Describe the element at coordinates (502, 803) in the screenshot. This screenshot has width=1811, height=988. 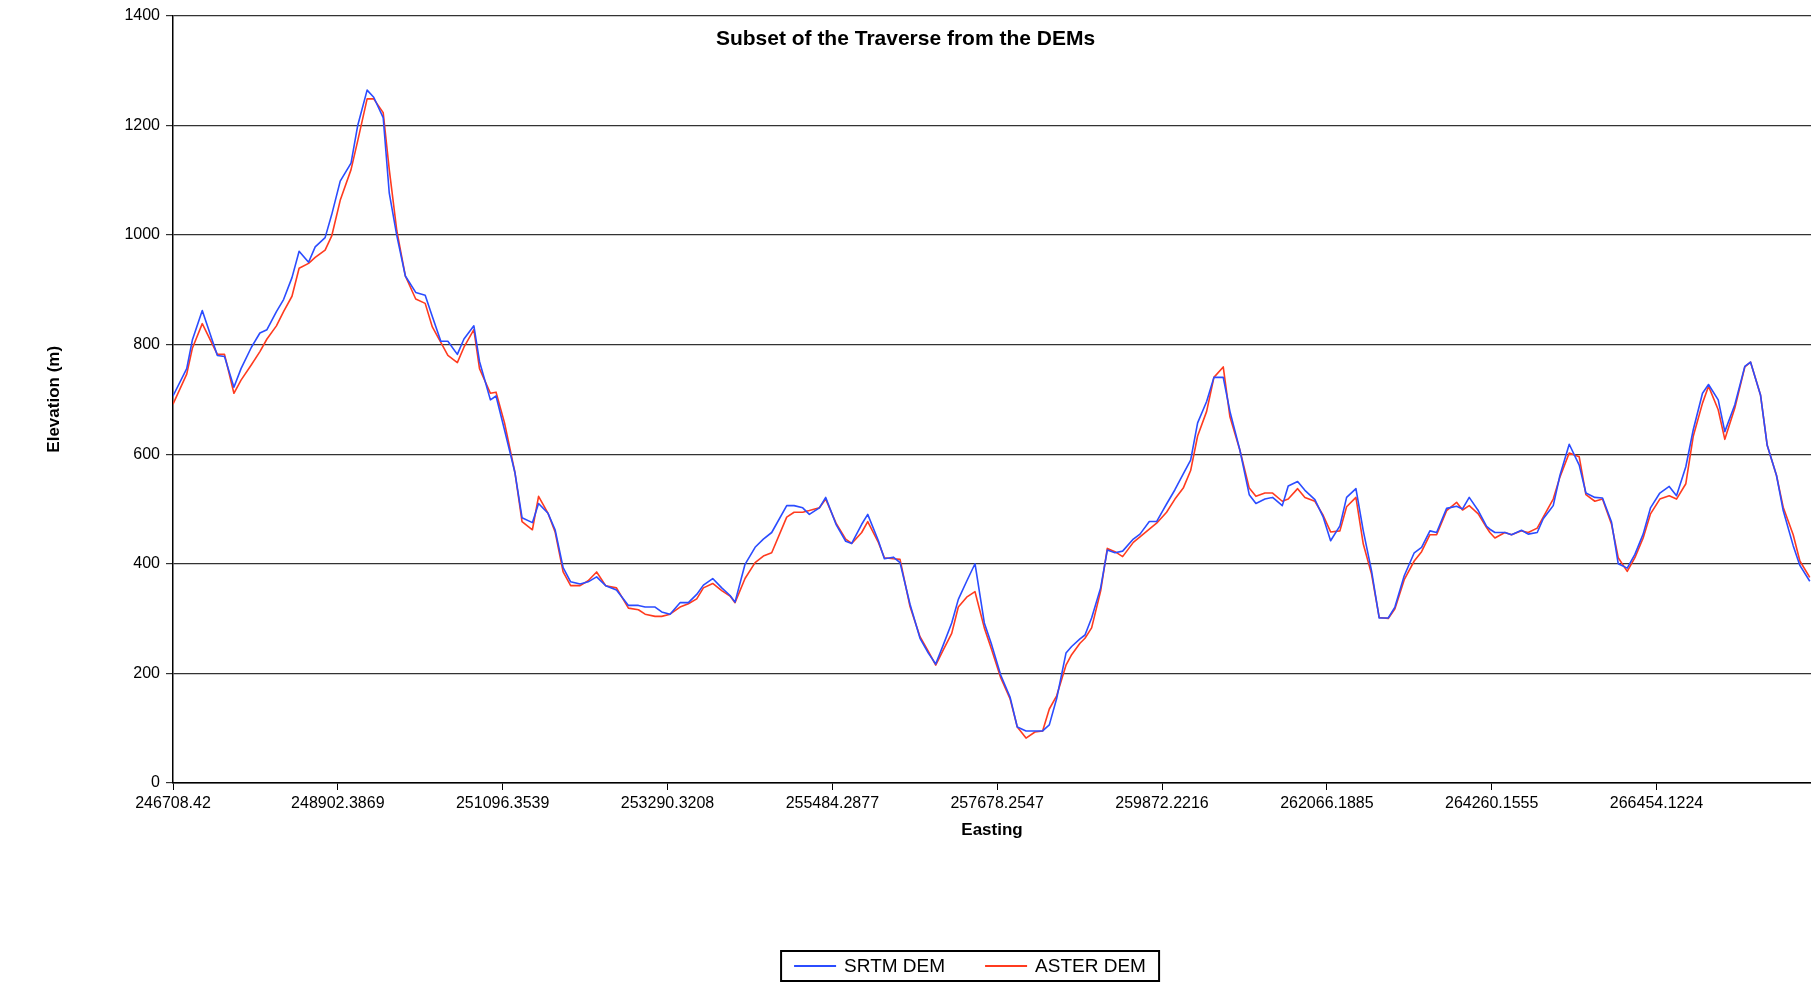
I see `x-tick-label: 251096.3539` at that location.